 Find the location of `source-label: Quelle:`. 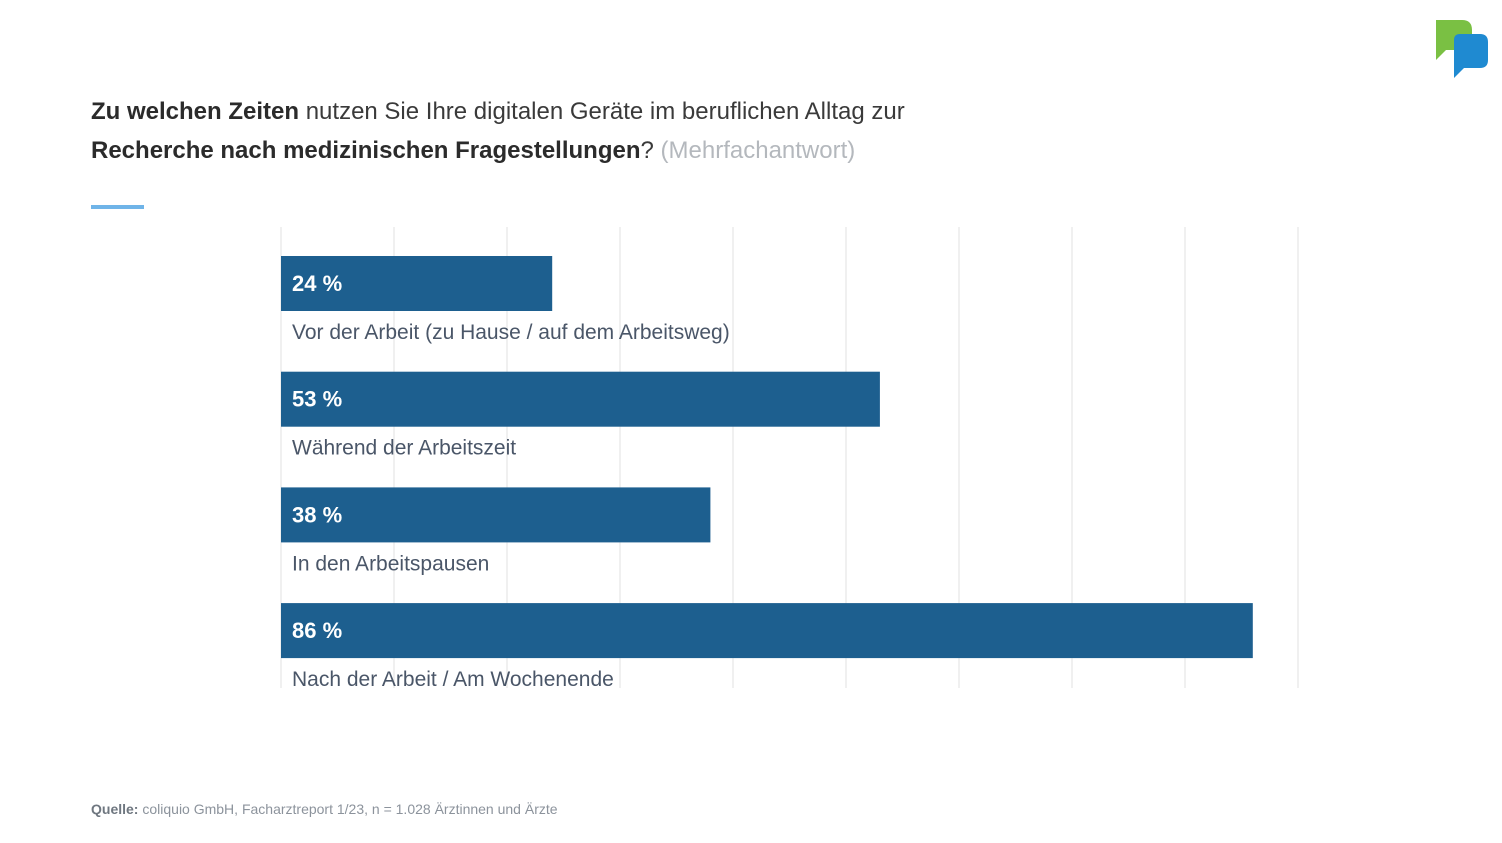

source-label: Quelle: is located at coordinates (115, 809).